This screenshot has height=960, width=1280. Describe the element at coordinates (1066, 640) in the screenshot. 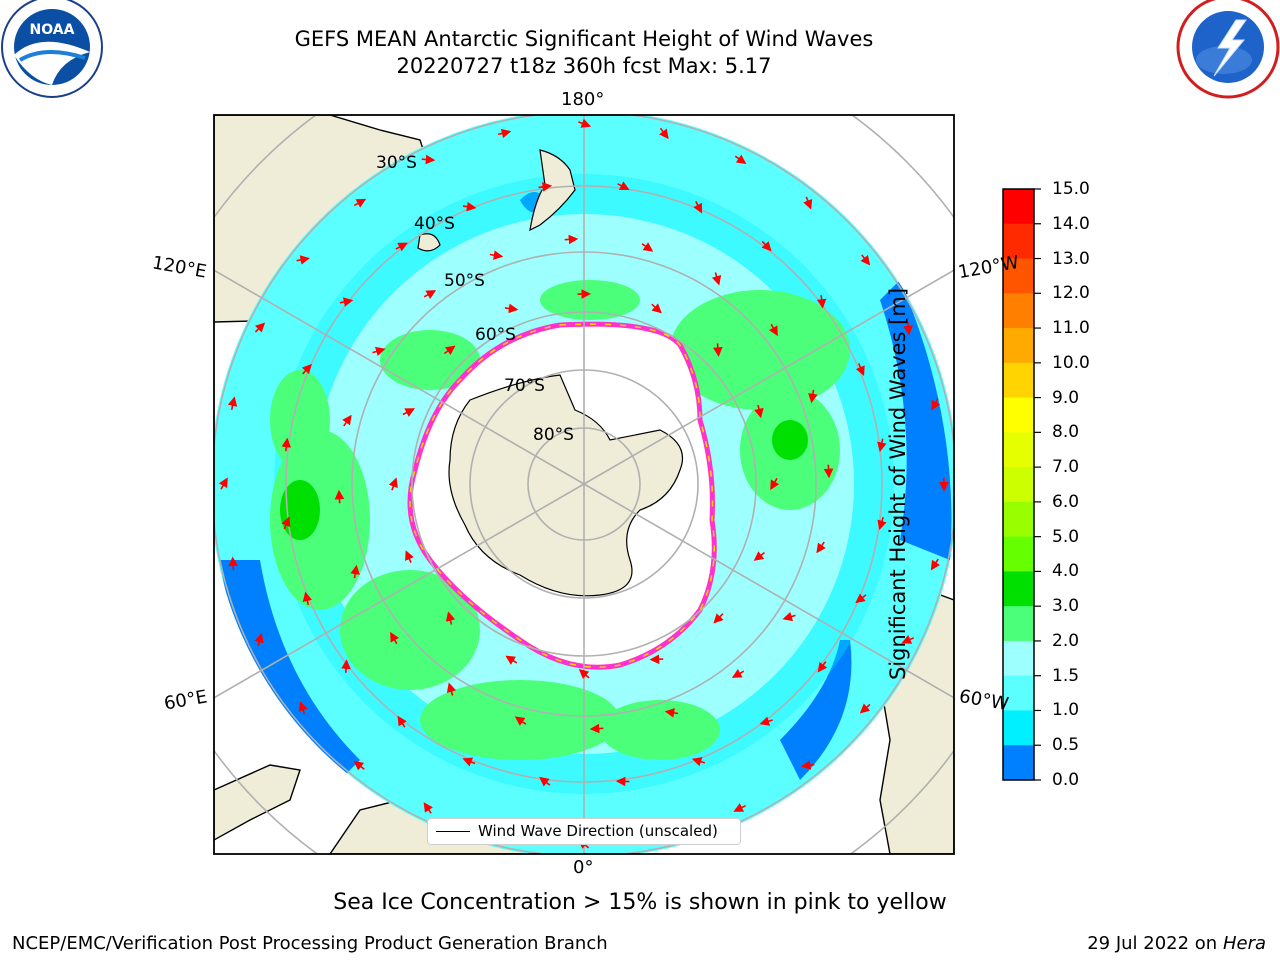

I see `colorbar-tick-label: 2.0` at that location.